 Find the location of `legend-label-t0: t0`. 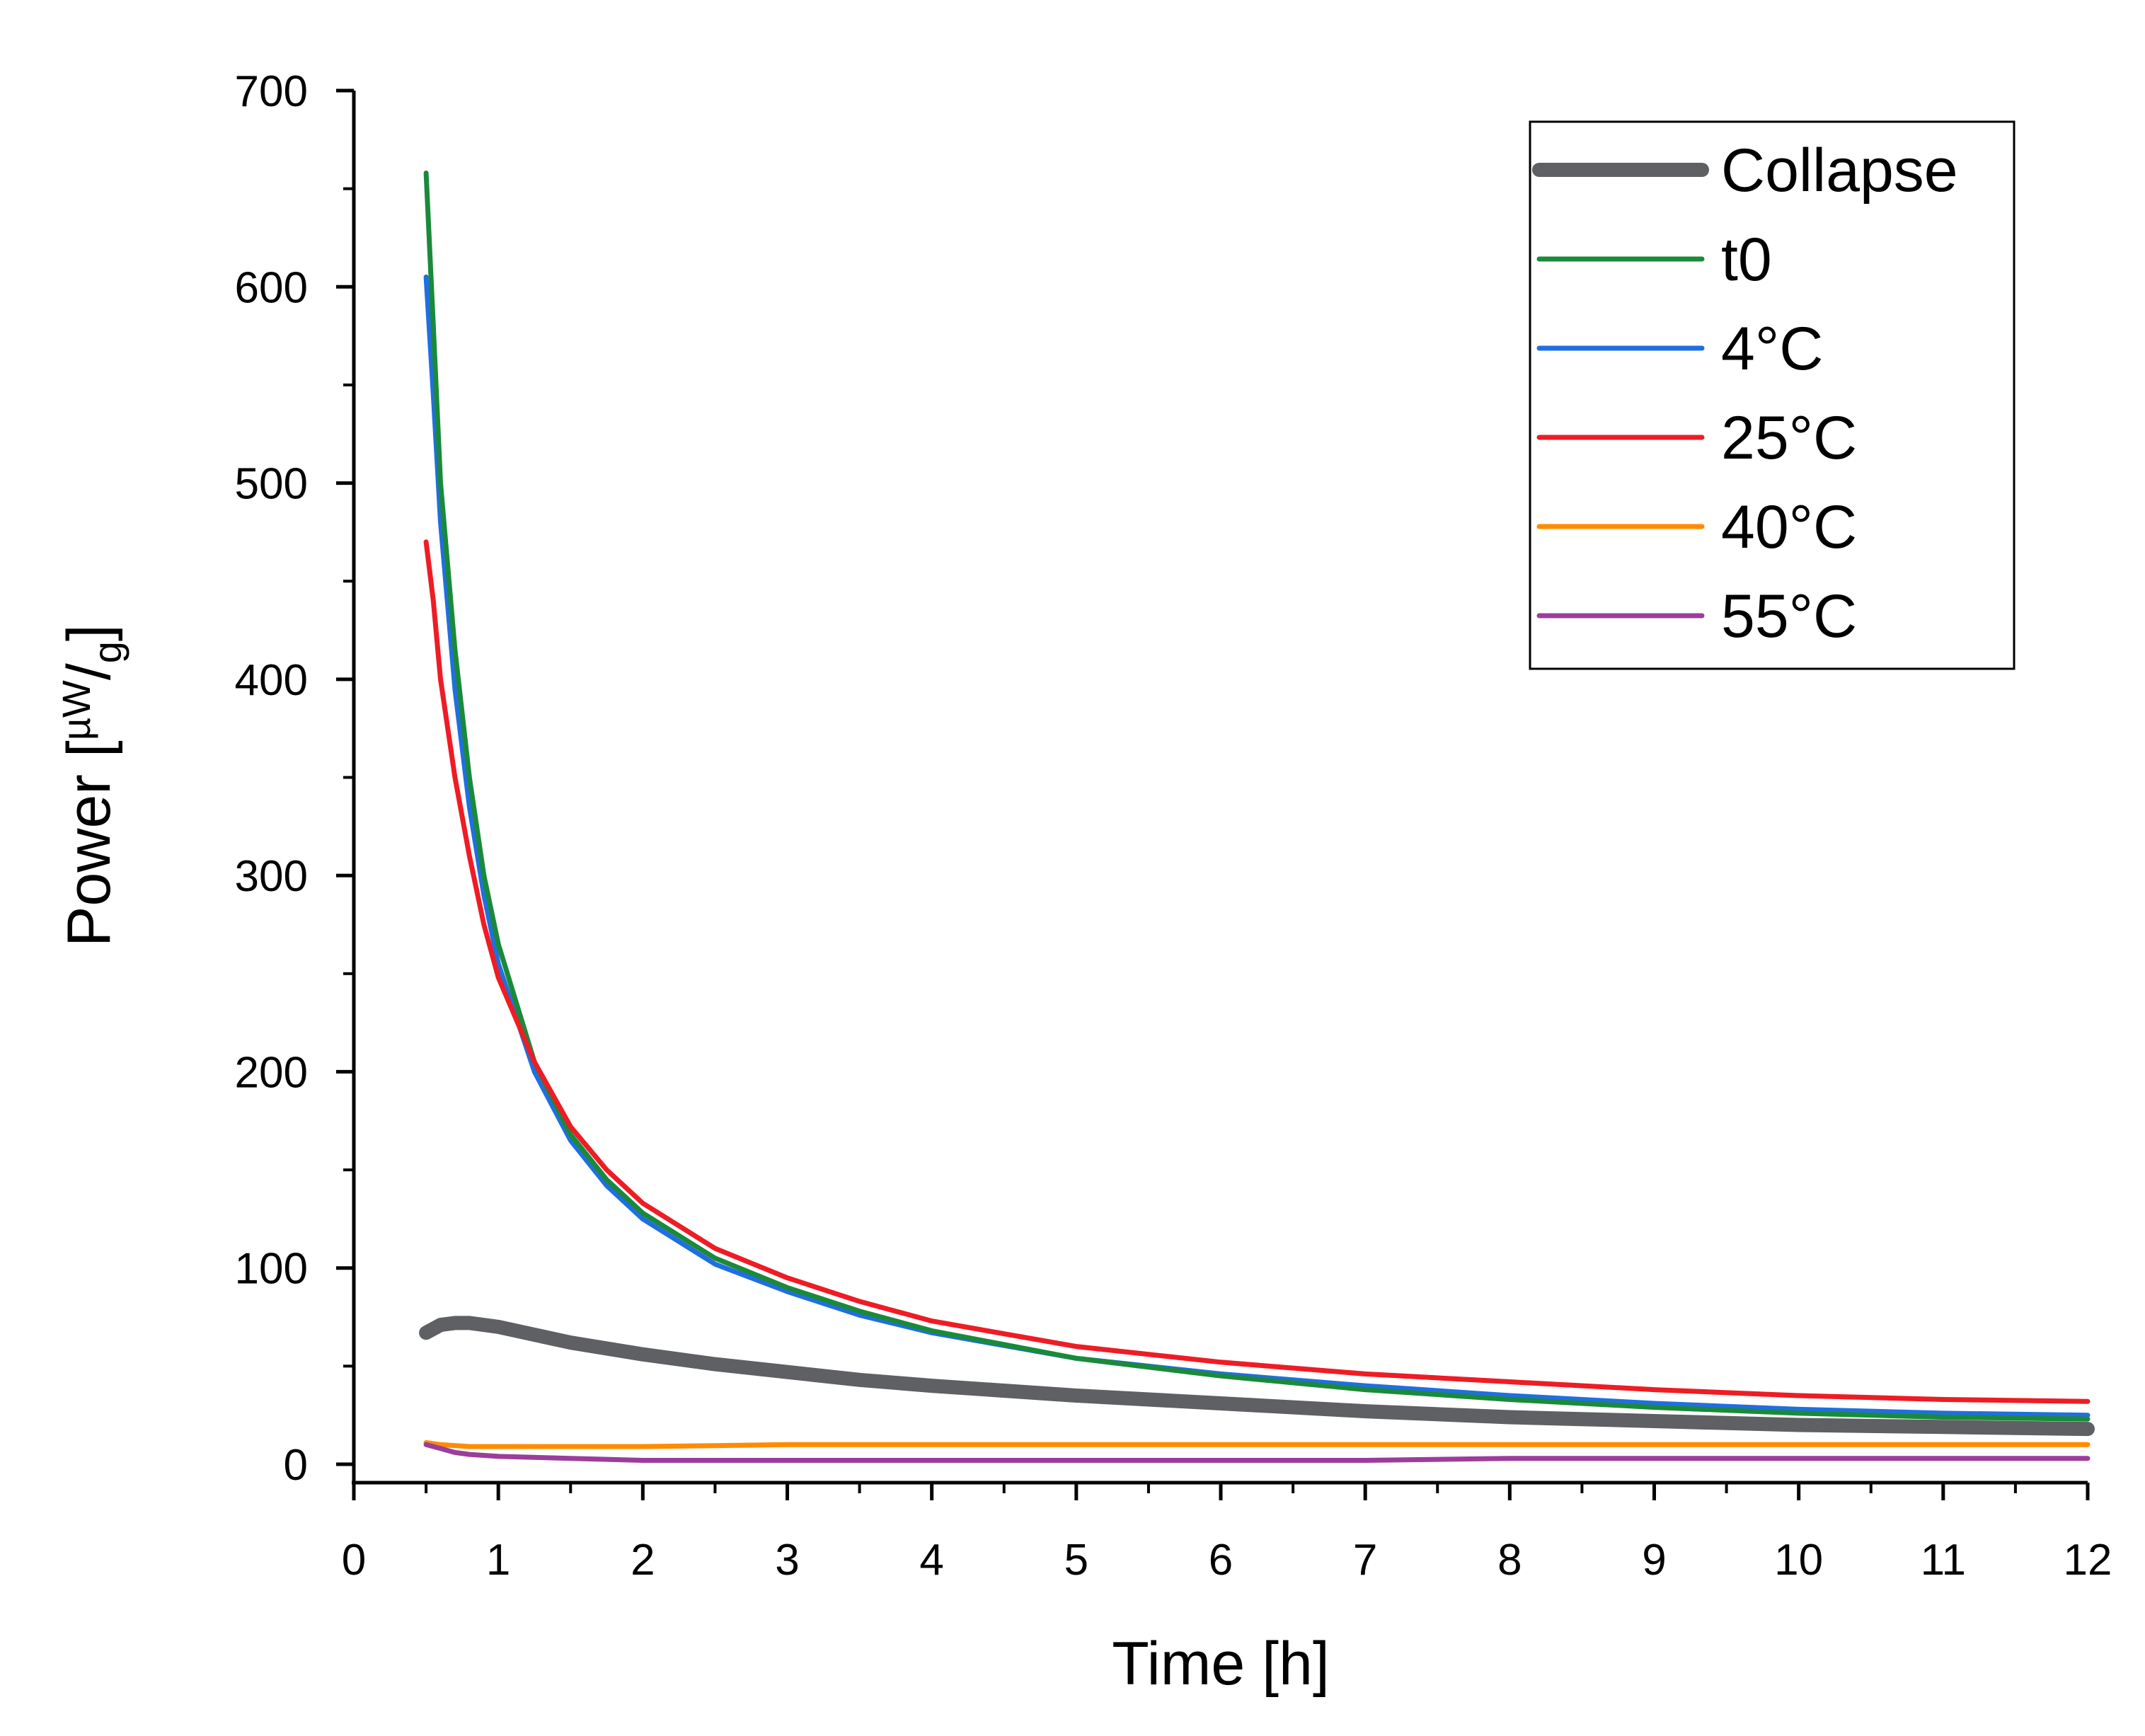

legend-label-t0: t0 is located at coordinates (1746, 260).